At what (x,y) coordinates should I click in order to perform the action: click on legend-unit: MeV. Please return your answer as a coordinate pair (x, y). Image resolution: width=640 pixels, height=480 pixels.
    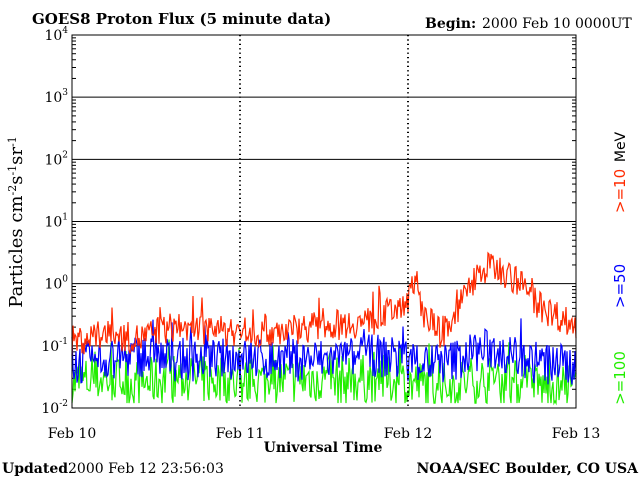
    Looking at the image, I should click on (621, 146).